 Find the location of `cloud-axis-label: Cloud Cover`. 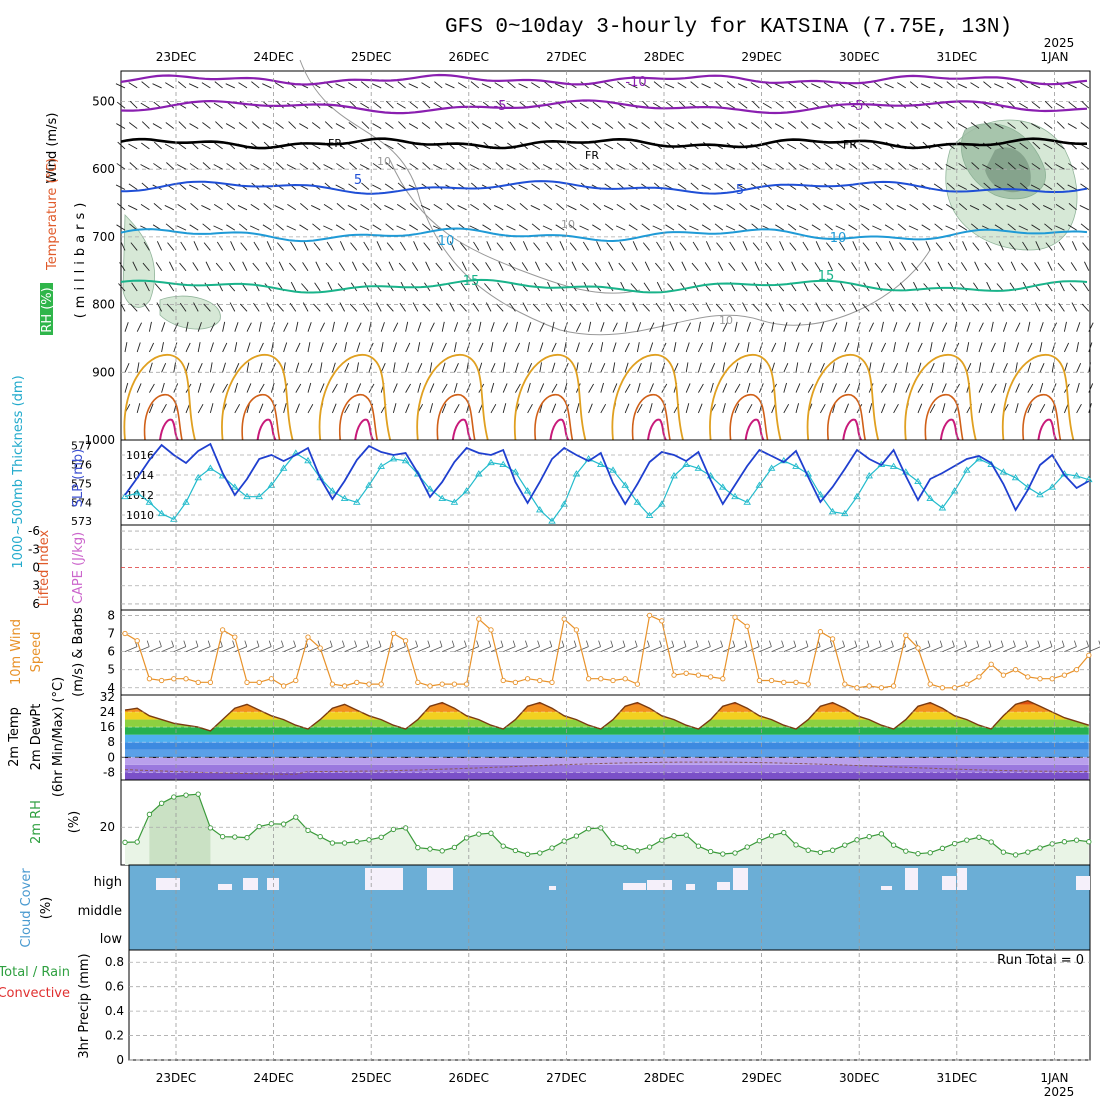

cloud-axis-label: Cloud Cover is located at coordinates (26, 908).